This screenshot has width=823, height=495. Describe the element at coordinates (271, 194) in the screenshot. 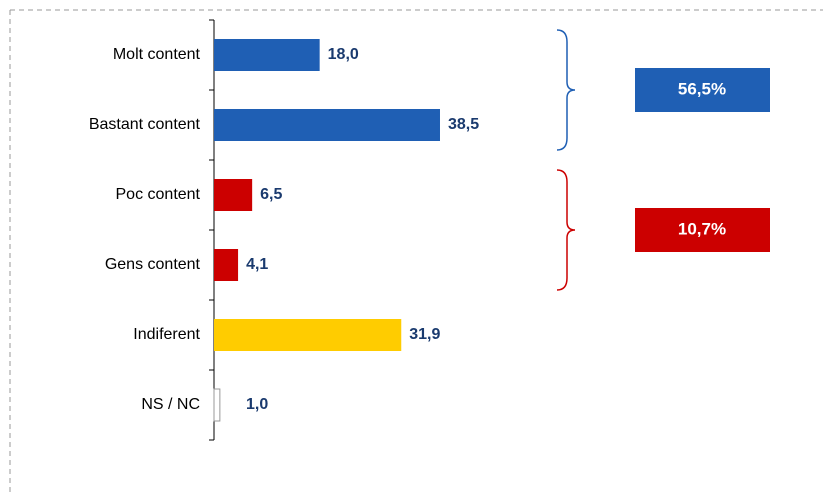

I see `value-label: 6,5` at that location.